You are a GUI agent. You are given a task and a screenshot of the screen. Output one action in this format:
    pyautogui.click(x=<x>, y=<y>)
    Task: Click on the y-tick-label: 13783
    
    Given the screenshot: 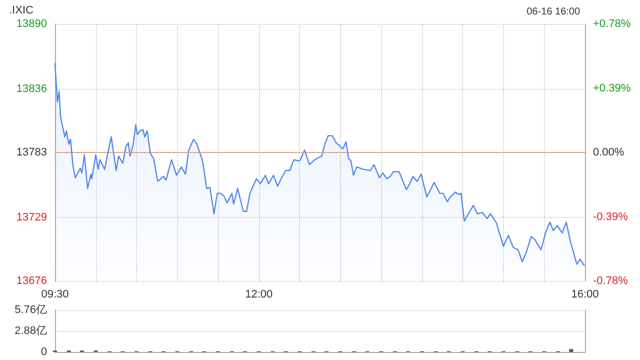 What is the action you would take?
    pyautogui.click(x=31, y=152)
    